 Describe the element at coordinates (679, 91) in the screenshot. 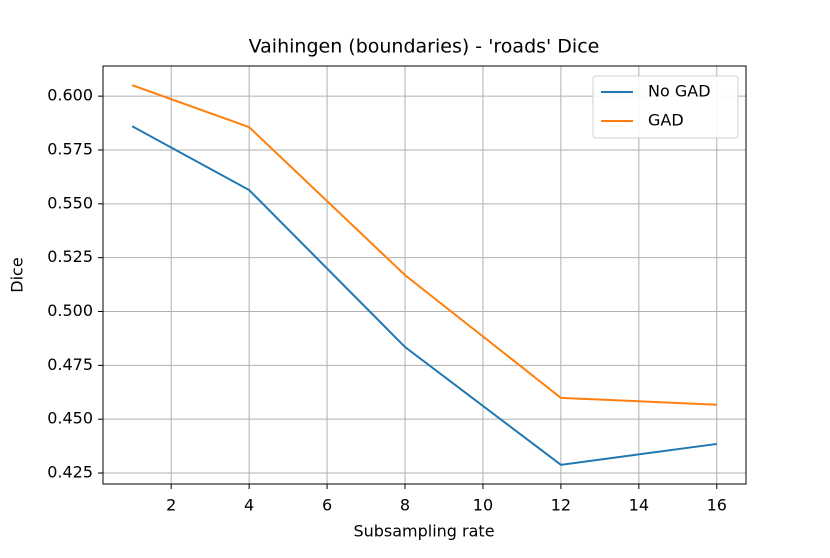

I see `legend-label: No GAD` at that location.